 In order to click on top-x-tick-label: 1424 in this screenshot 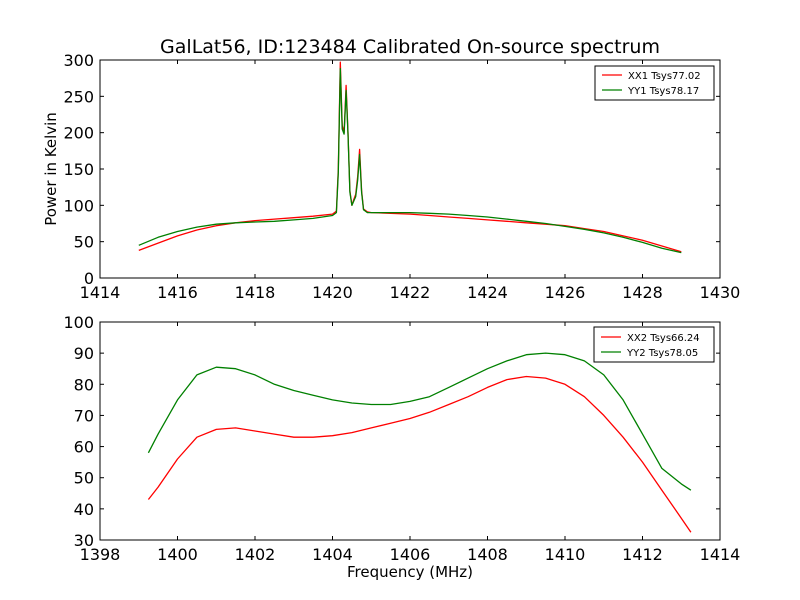, I will do `click(487, 292)`.